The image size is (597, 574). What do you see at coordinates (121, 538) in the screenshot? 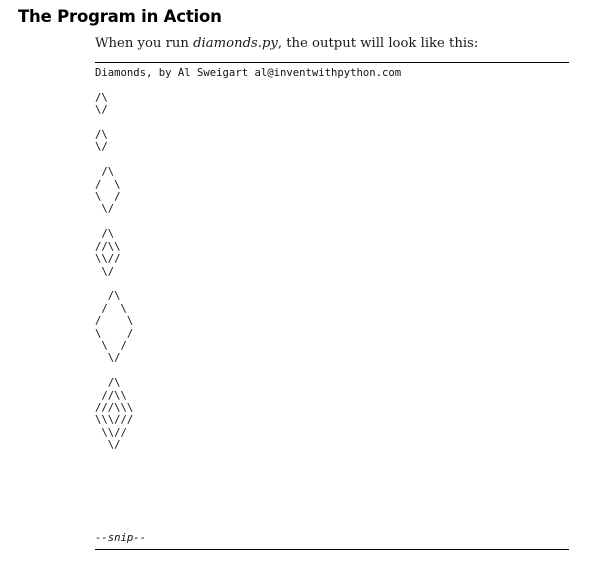
I see `snip-marker: --snip--` at bounding box center [121, 538].